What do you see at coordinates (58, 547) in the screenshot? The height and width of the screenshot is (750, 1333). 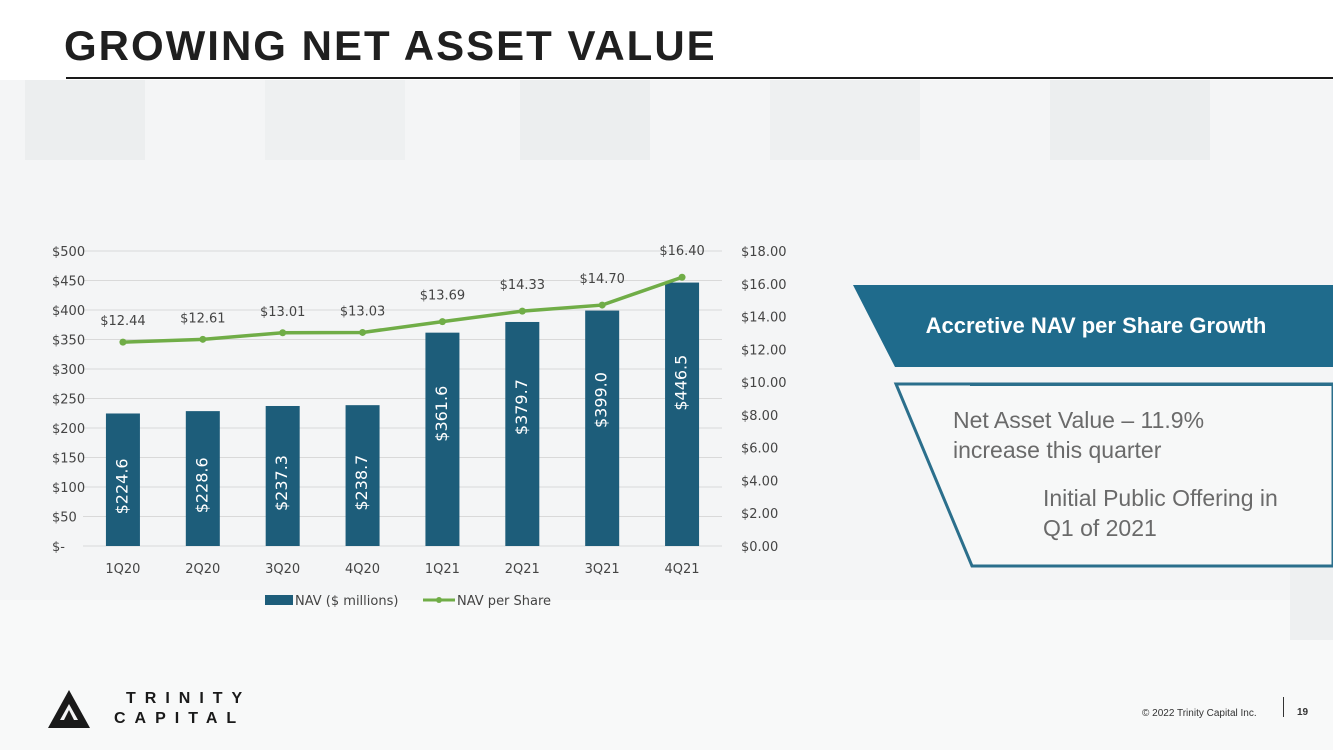 I see `left-axis-tick-label: $-` at bounding box center [58, 547].